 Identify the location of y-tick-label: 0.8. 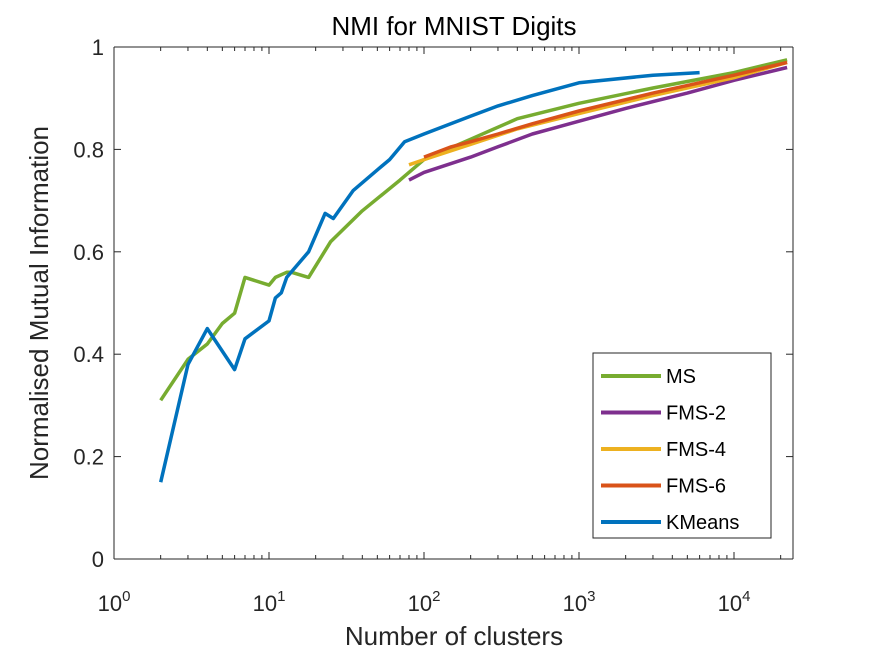
(88, 149).